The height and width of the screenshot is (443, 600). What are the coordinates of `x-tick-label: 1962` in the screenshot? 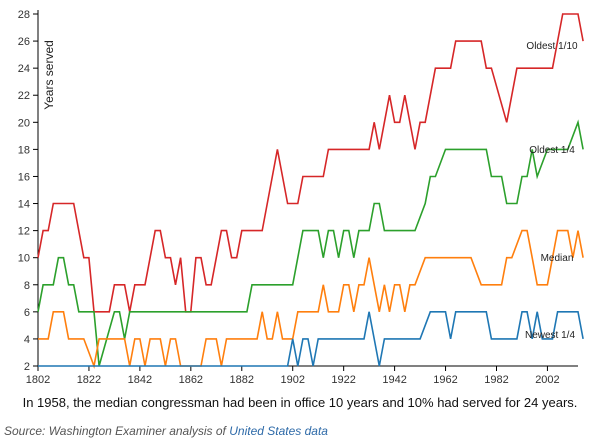 It's located at (445, 380).